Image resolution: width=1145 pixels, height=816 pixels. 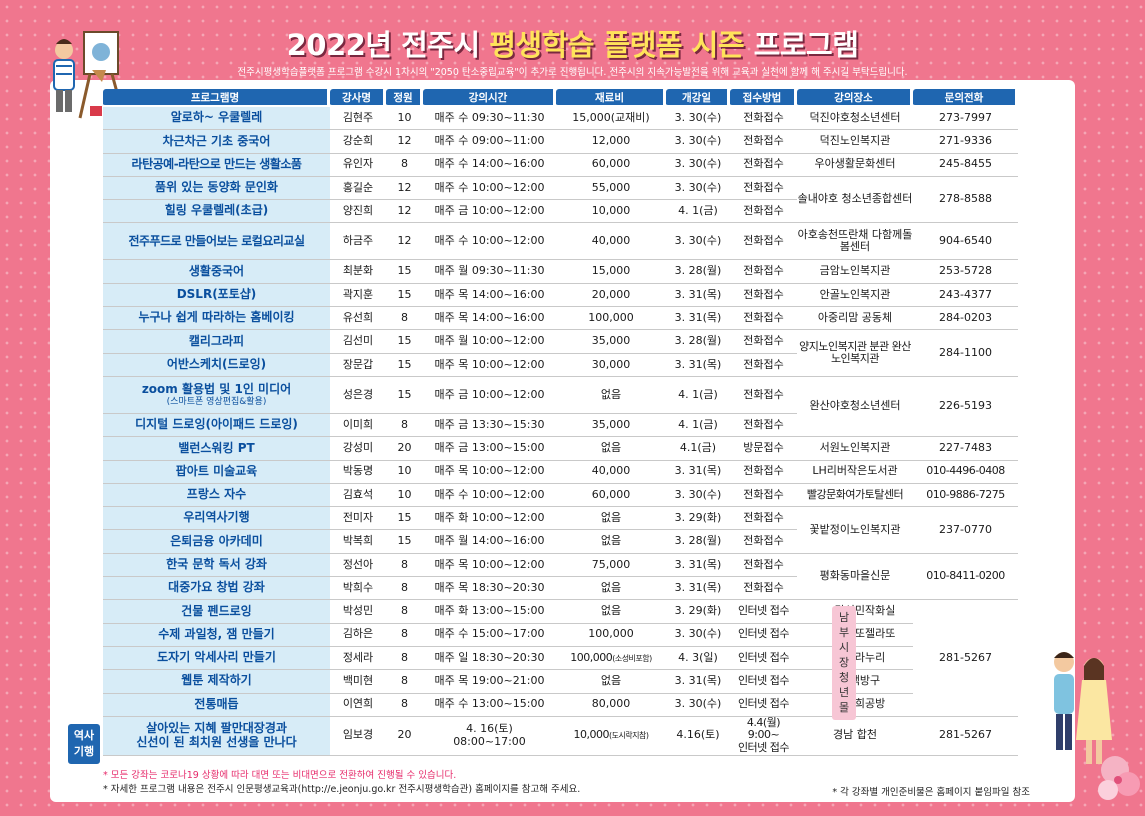 I want to click on teacher: 전미자, so click(x=358, y=519).